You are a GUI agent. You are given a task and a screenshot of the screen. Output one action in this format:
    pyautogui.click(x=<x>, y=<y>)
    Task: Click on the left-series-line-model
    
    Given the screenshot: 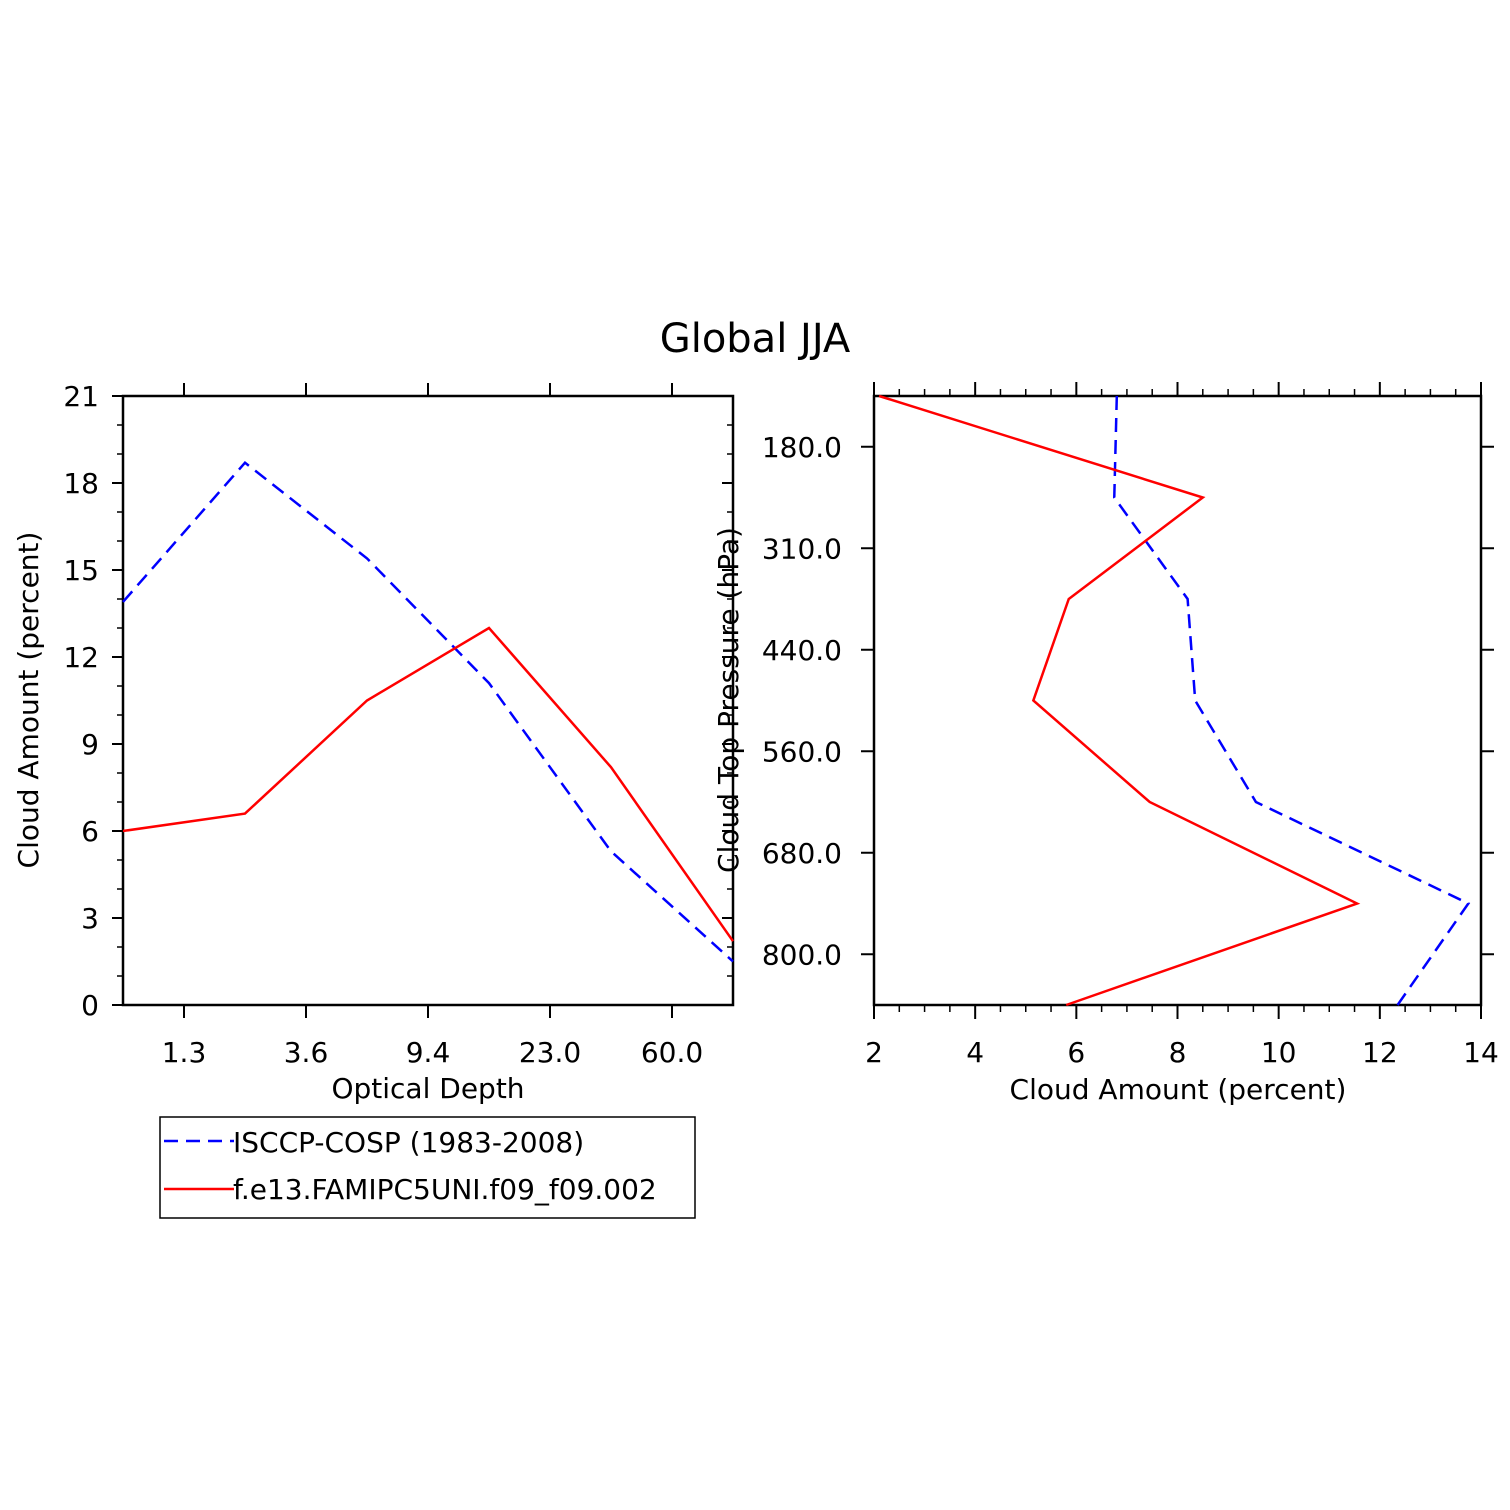 What is the action you would take?
    pyautogui.click(x=428, y=784)
    